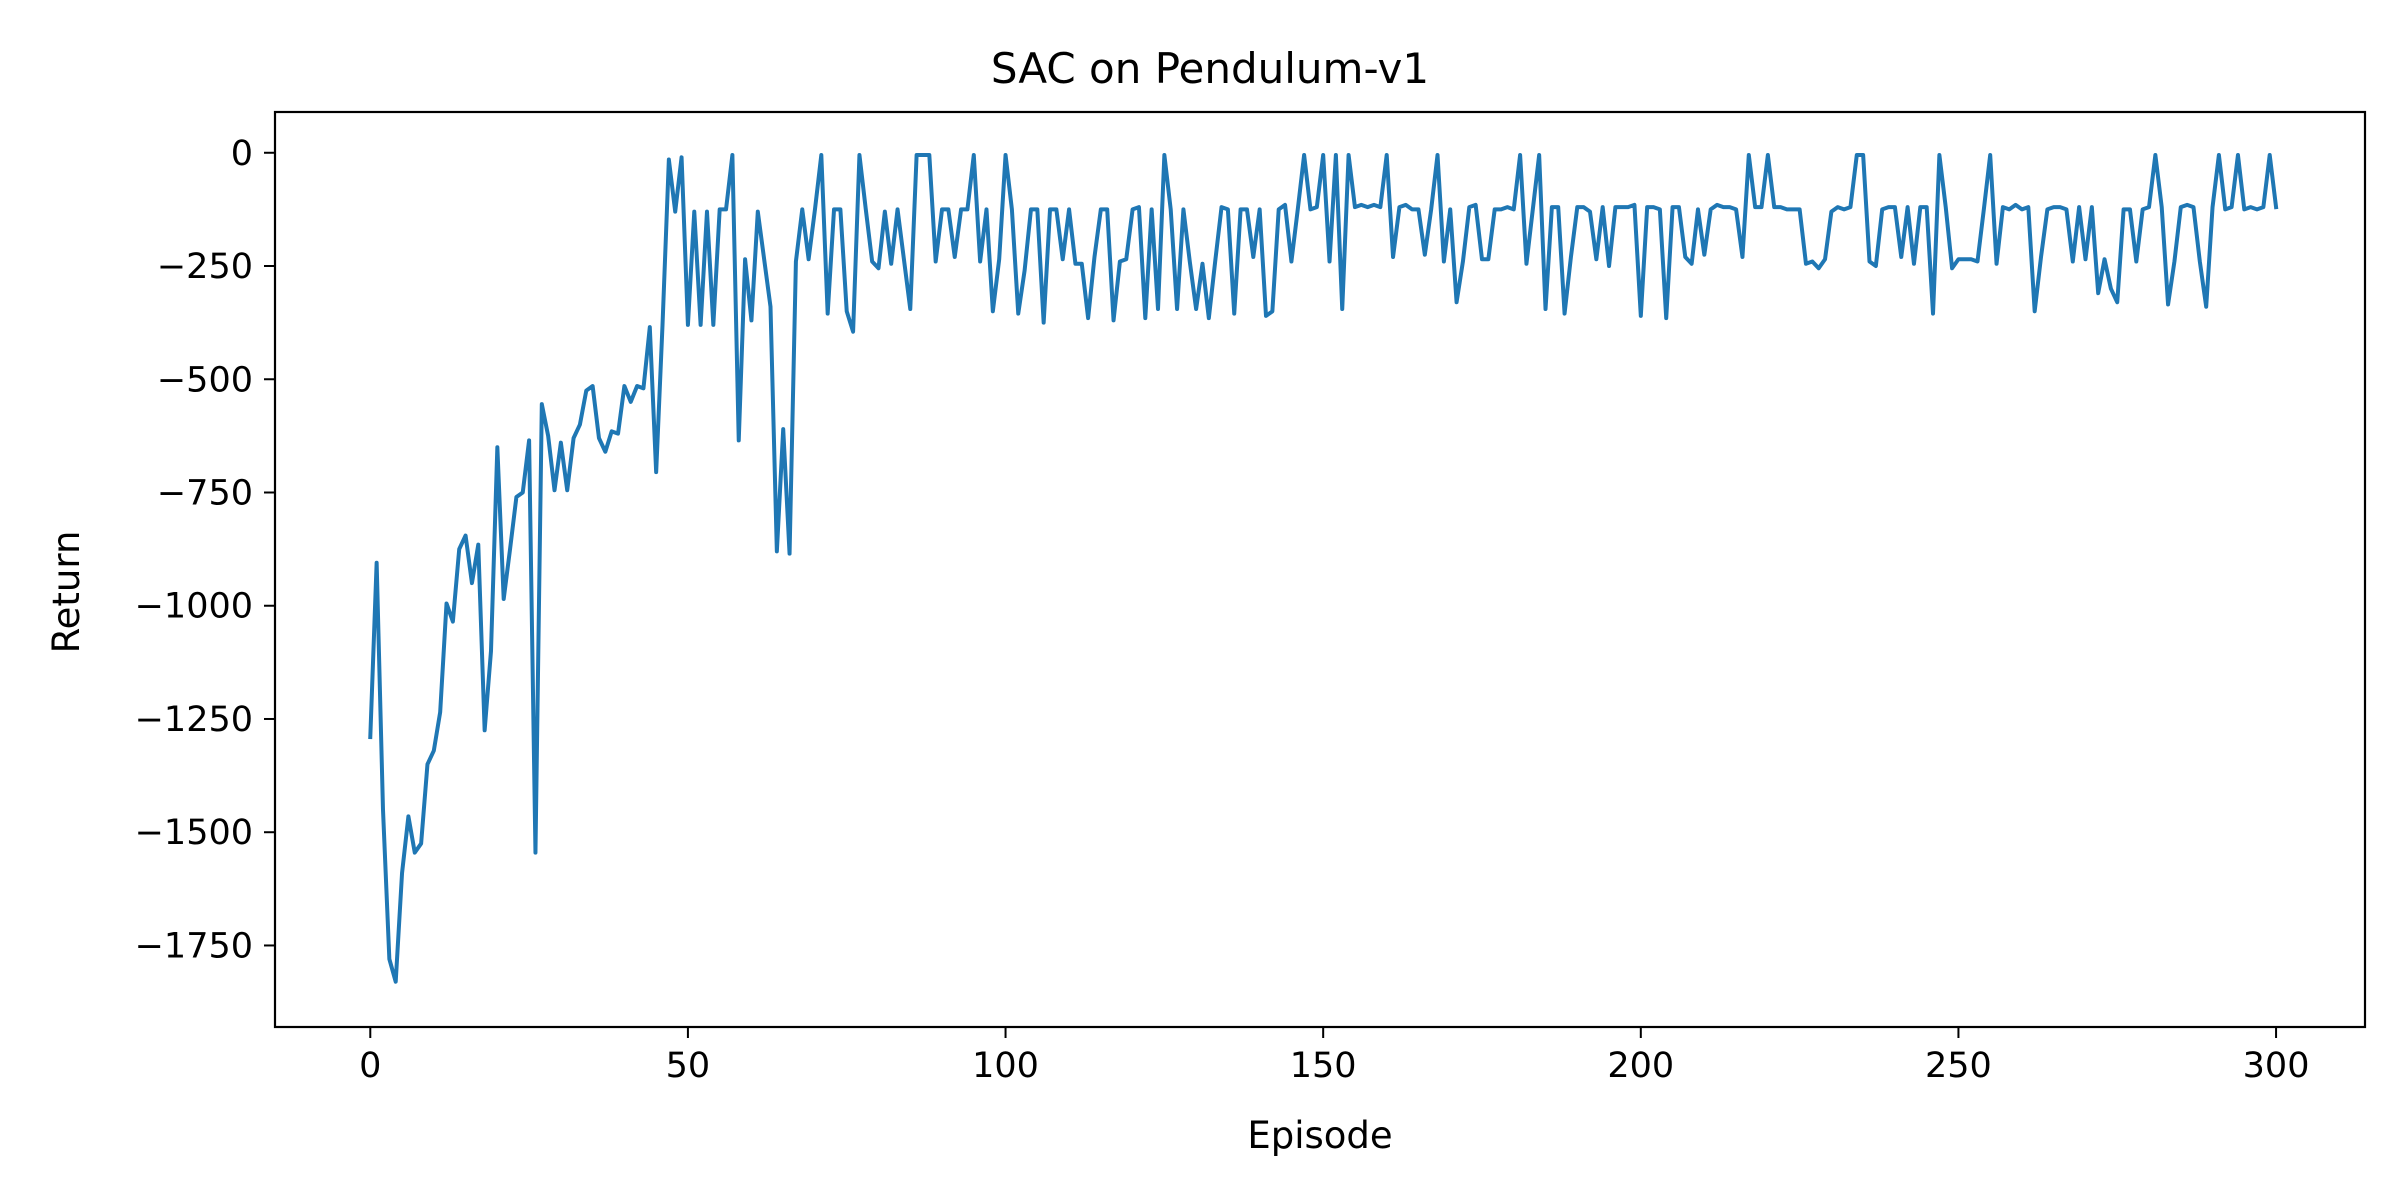 Image resolution: width=2400 pixels, height=1200 pixels. What do you see at coordinates (1210, 68) in the screenshot?
I see `chart-title: SAC on Pendulum-v1` at bounding box center [1210, 68].